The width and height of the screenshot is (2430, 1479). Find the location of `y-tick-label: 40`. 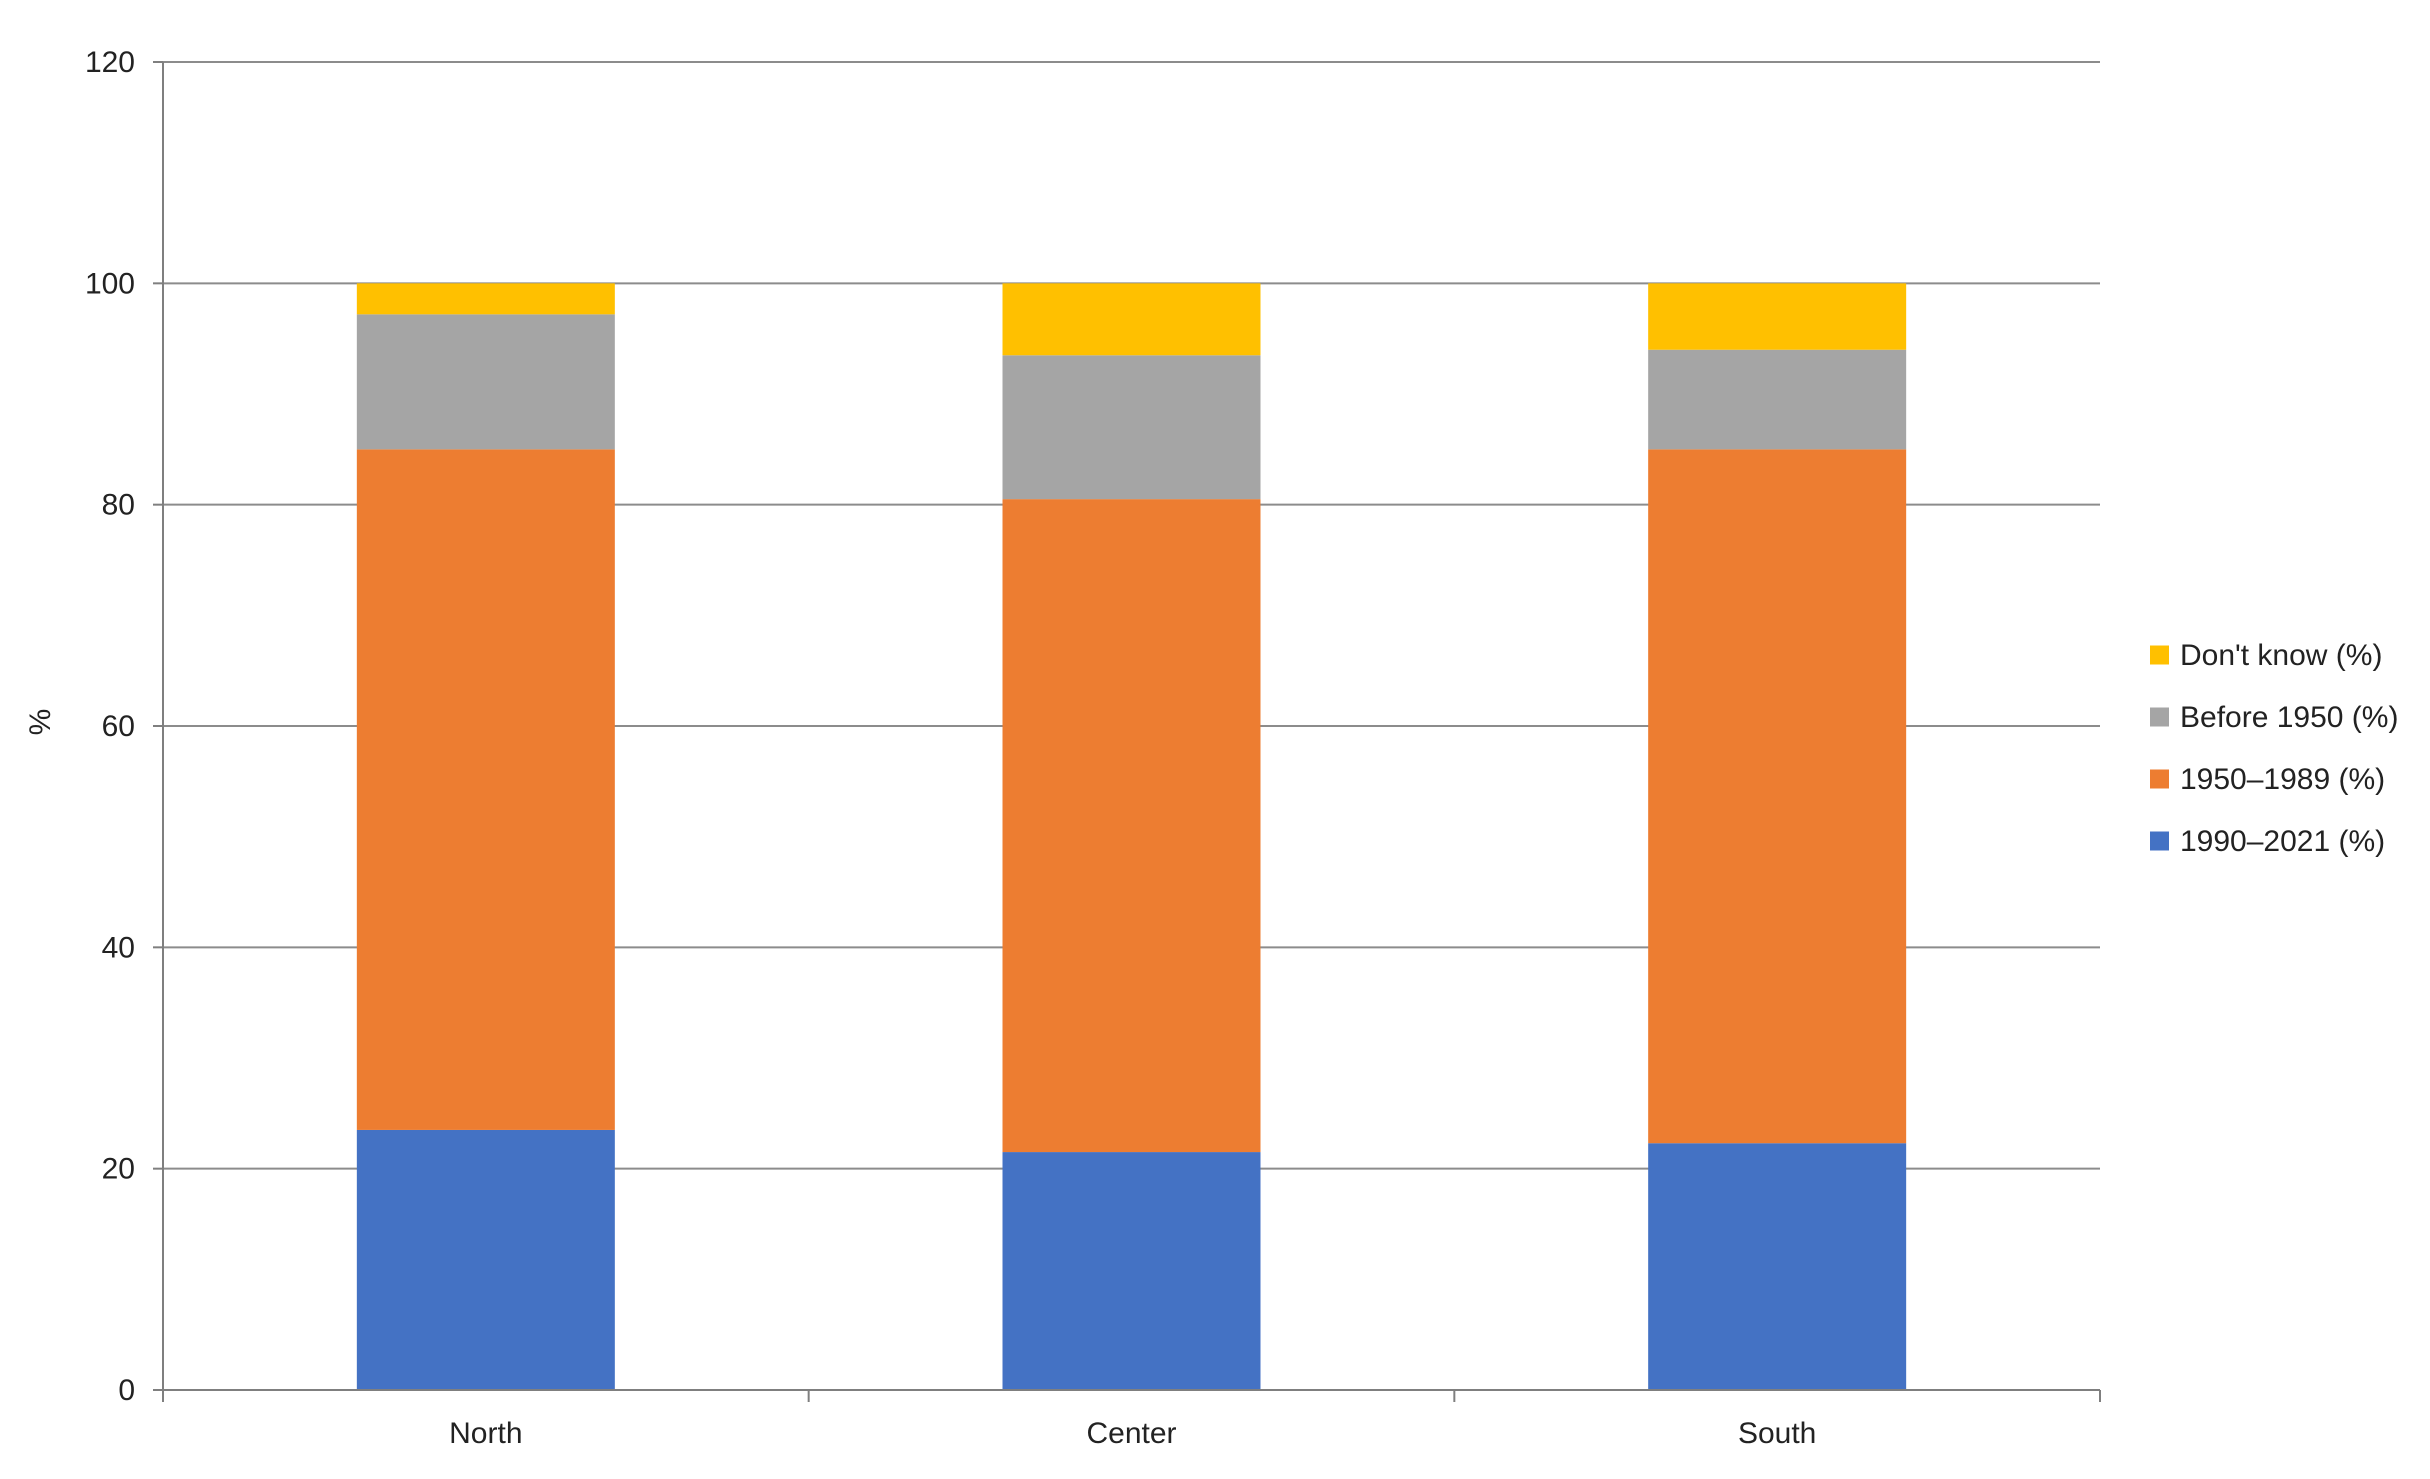

y-tick-label: 40 is located at coordinates (118, 947).